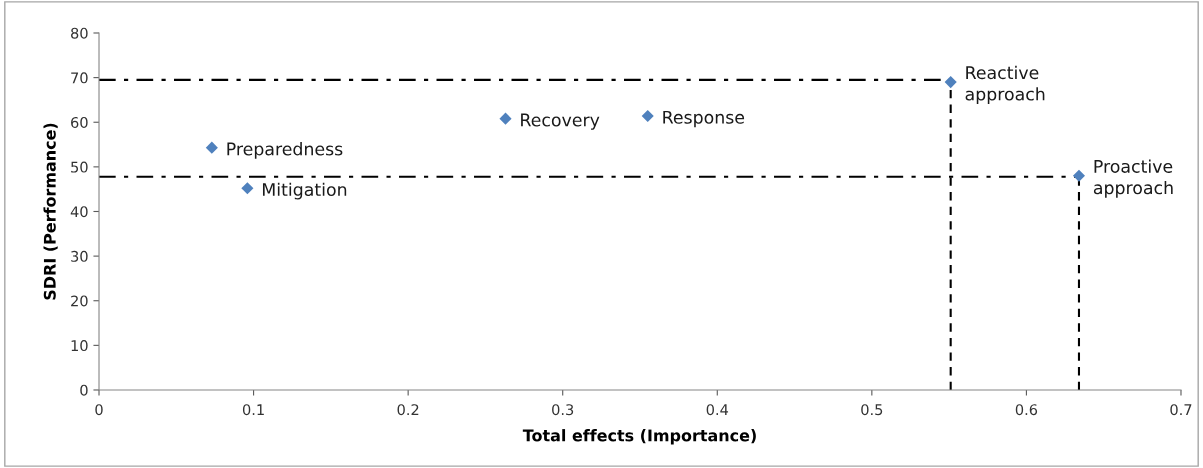  I want to click on y-axis-title: SDRI (Performance), so click(50, 211).